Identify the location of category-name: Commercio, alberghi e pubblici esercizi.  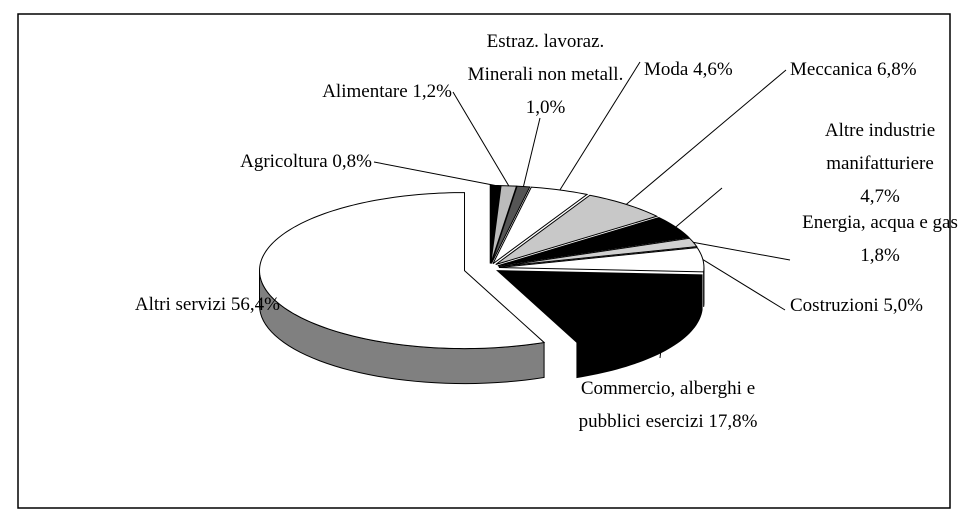
(667, 405).